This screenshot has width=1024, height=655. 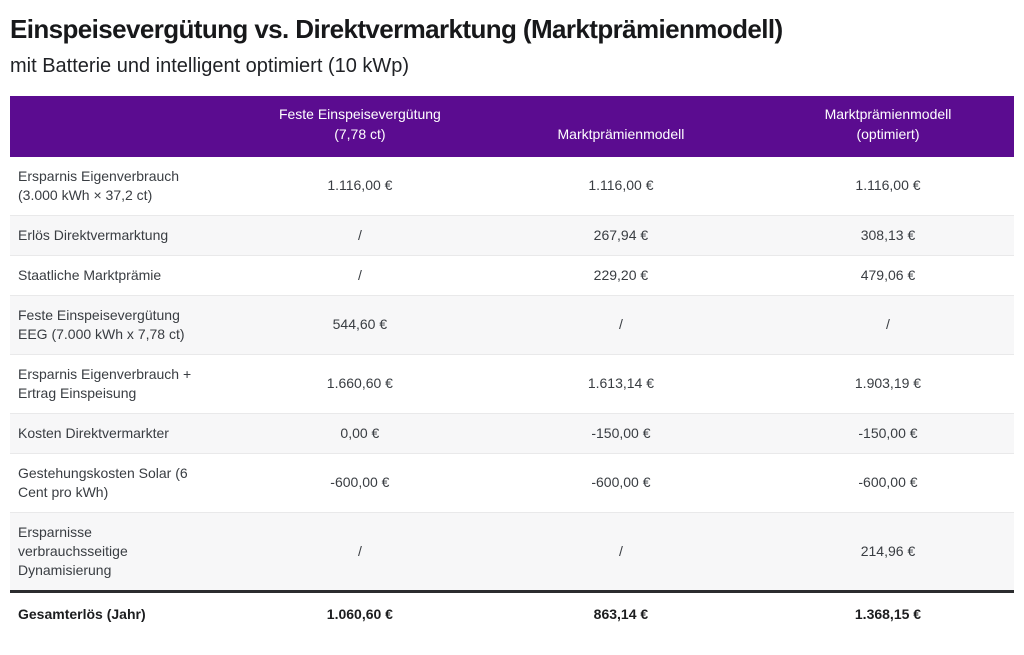 What do you see at coordinates (620, 275) in the screenshot?
I see `cell-value: 229,20 €` at bounding box center [620, 275].